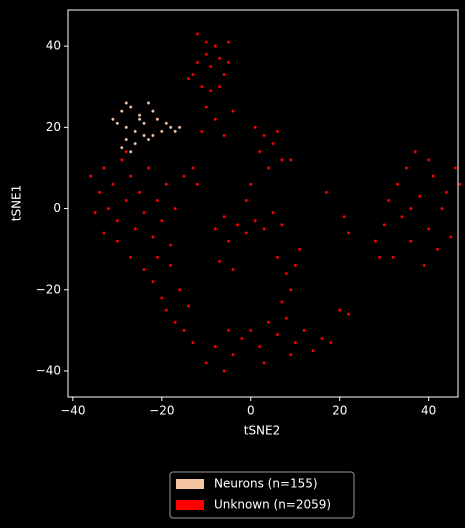 This screenshot has height=528, width=465. Describe the element at coordinates (339, 411) in the screenshot. I see `x-tick-label: 20` at that location.